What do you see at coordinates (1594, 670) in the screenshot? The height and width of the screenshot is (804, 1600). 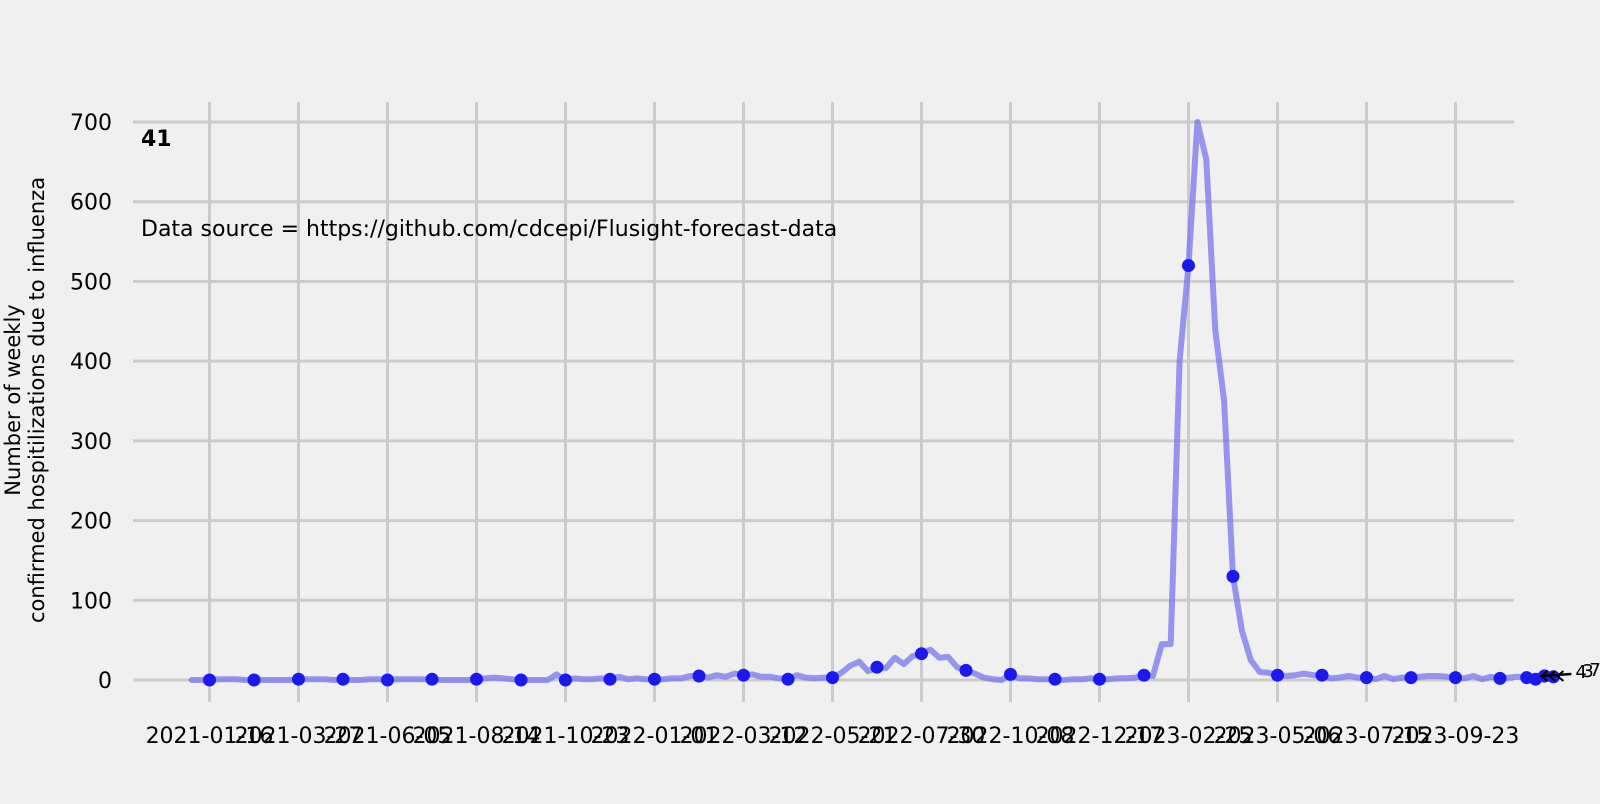 I see `forecast-label: 7` at bounding box center [1594, 670].